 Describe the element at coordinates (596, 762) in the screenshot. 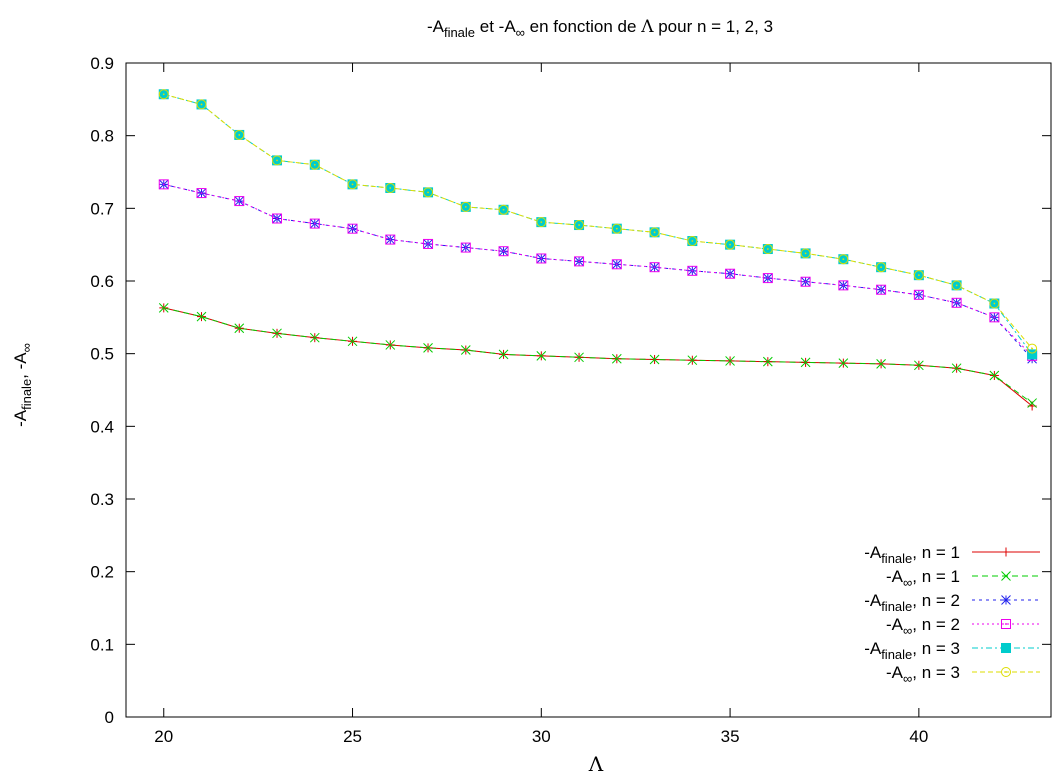

I see `x-axis-label: Λ` at that location.